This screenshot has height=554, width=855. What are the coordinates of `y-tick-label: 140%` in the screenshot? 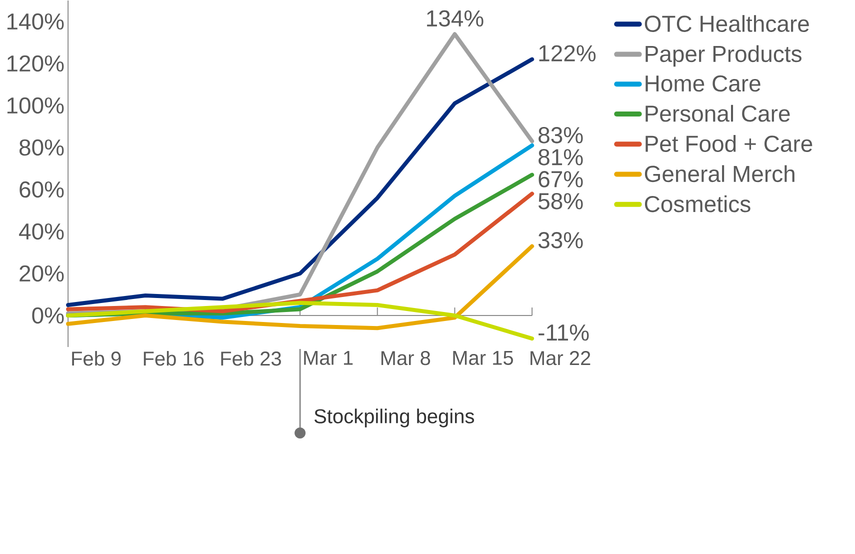 It's located at (35, 21).